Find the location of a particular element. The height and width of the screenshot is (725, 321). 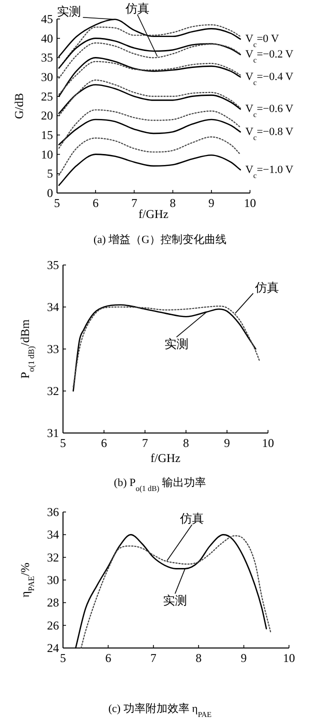

series-label: V$_{c}$=−0.4 V is located at coordinates (269, 78).